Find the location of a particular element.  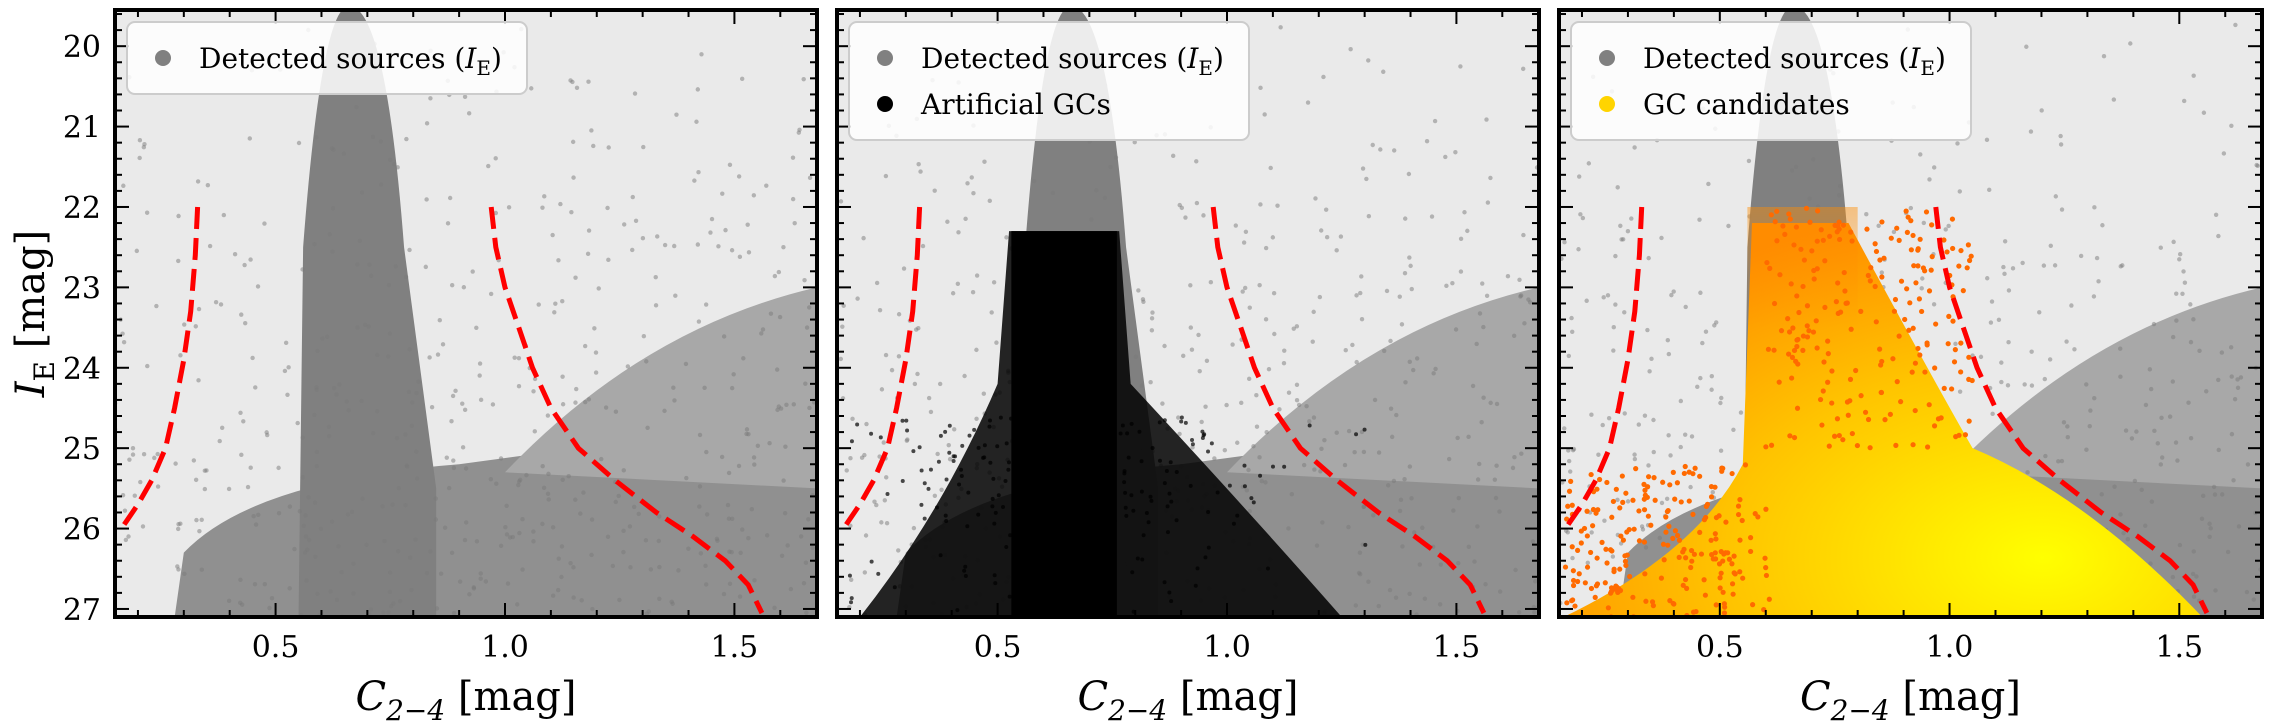

selection-boundary-right is located at coordinates (1348, 410).